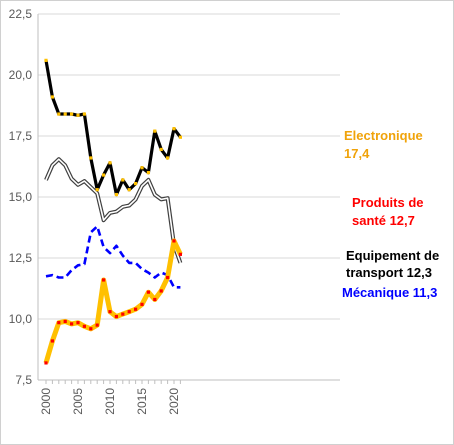 The width and height of the screenshot is (454, 445). I want to click on x-tick-label: 2000, so click(46, 401).